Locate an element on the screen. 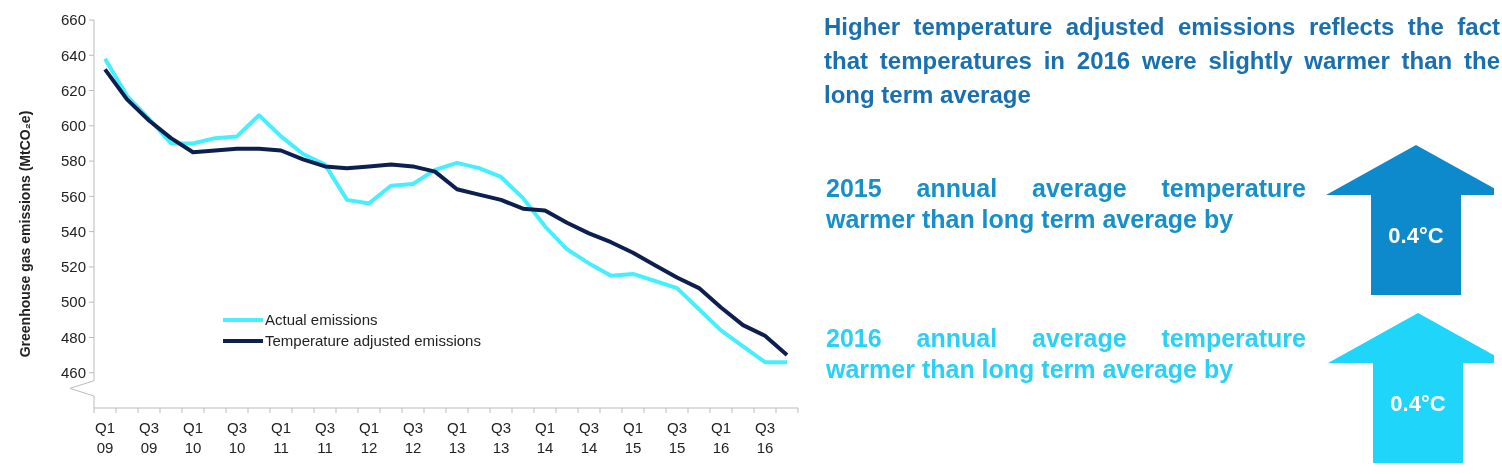 Image resolution: width=1502 pixels, height=474 pixels. x-tick-label: Q3 15 is located at coordinates (677, 437).